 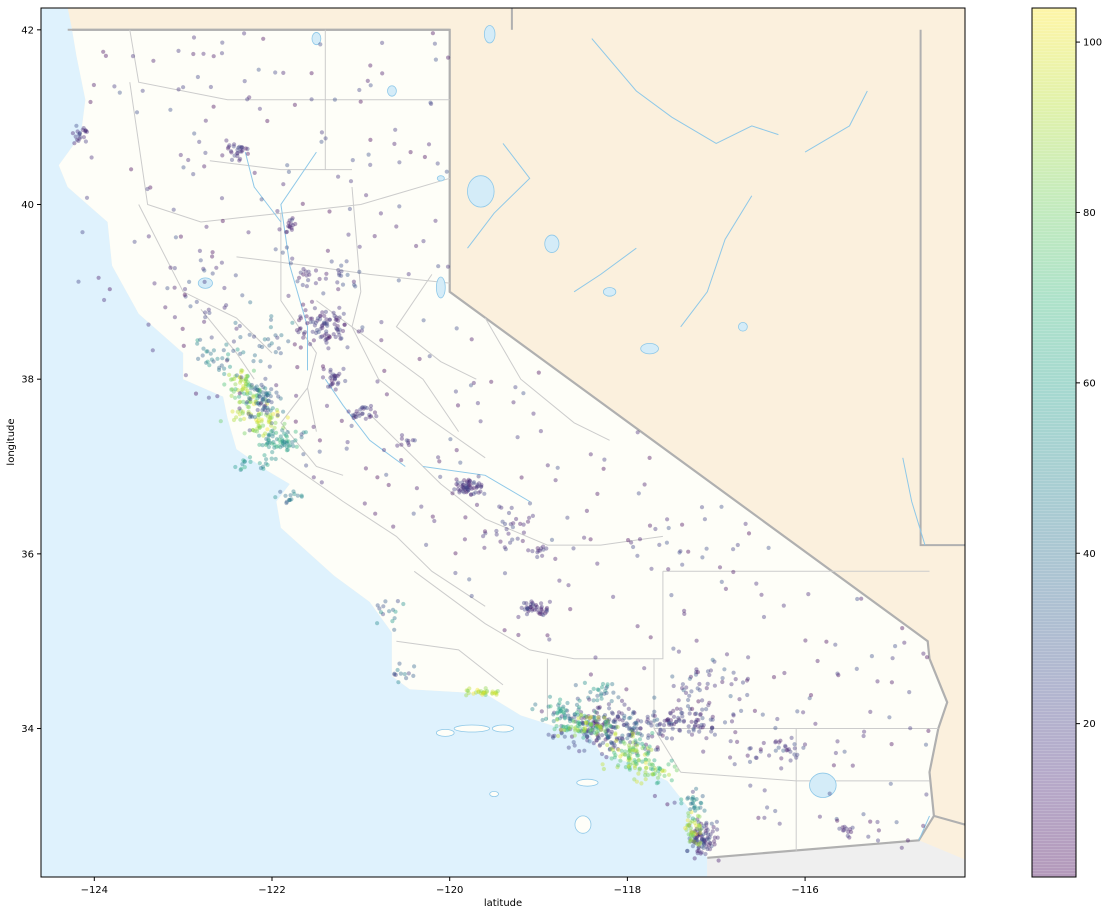 I want to click on colorbar-tick-label: 80, so click(x=1089, y=213).